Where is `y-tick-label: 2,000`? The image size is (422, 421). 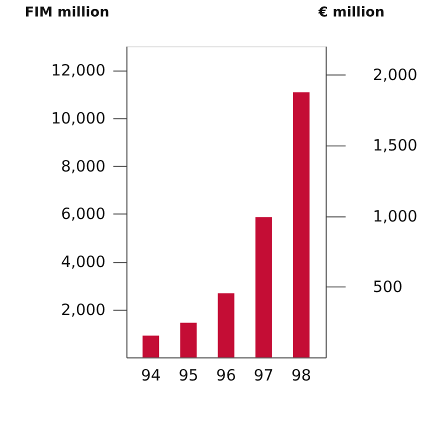
y-tick-label: 2,000 is located at coordinates (83, 309).